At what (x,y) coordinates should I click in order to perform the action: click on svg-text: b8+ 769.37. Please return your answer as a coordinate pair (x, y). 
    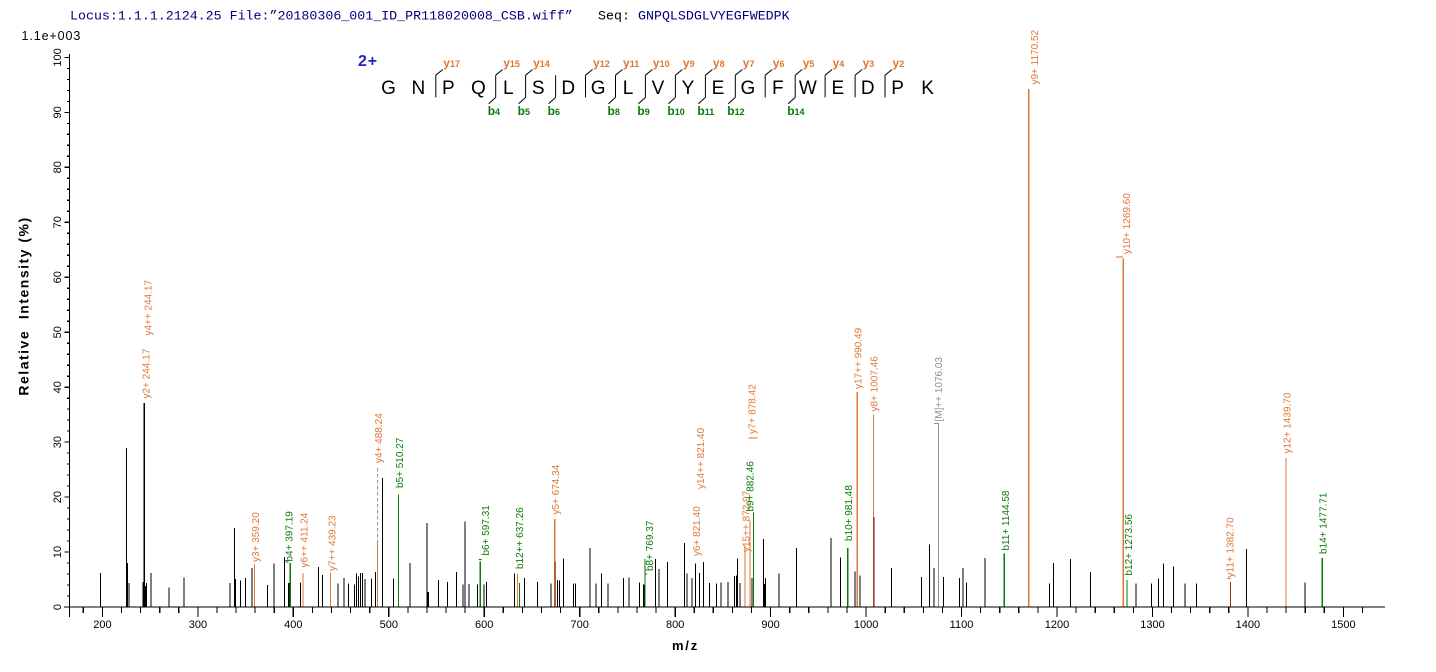
    Looking at the image, I should click on (650, 545).